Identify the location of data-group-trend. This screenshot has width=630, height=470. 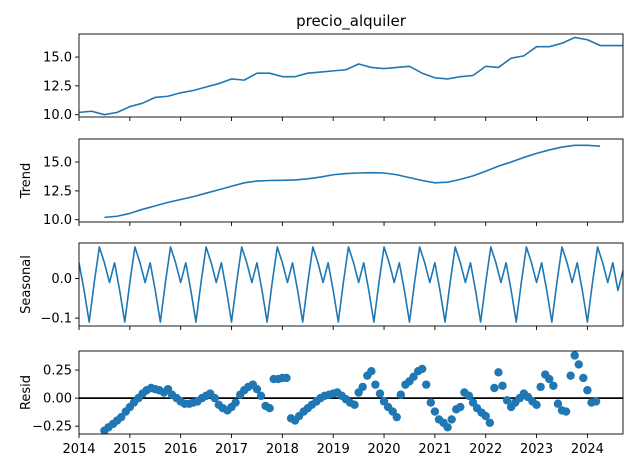
(352, 181).